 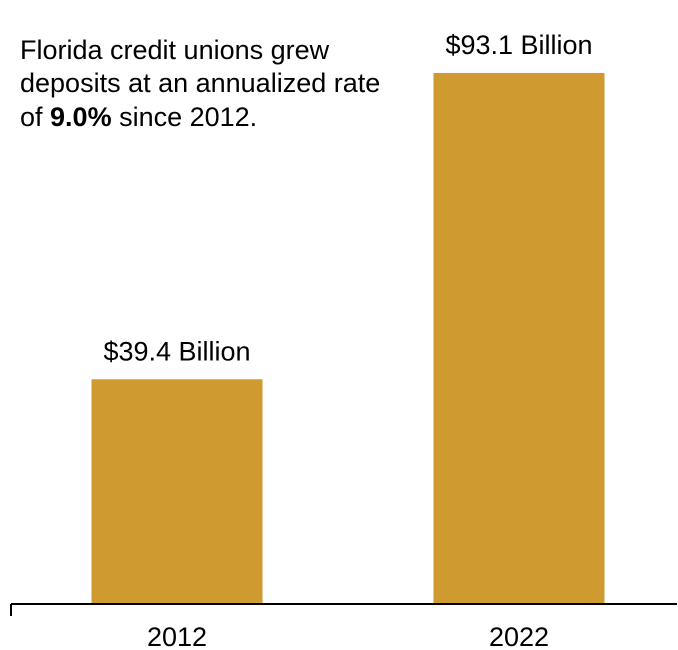 What do you see at coordinates (177, 636) in the screenshot?
I see `x-tick-label-2012: 2012` at bounding box center [177, 636].